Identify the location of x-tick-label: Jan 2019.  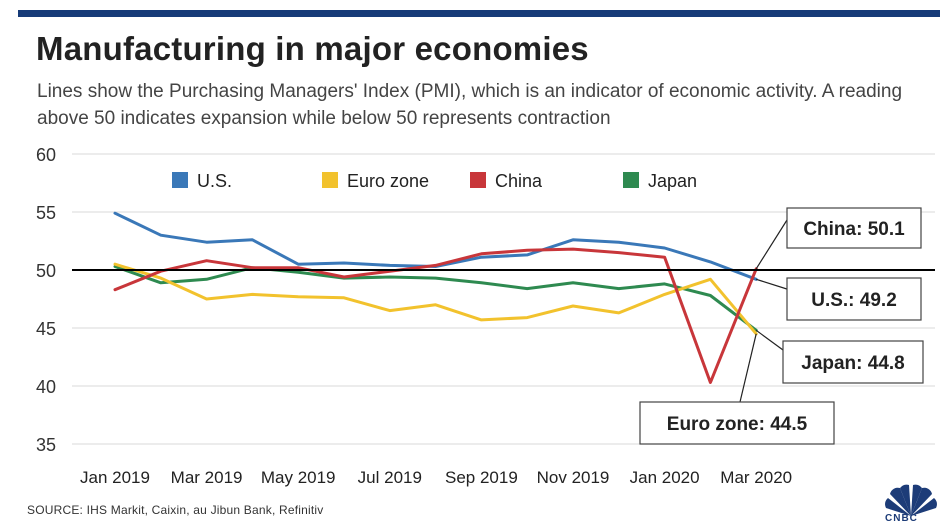
(115, 477).